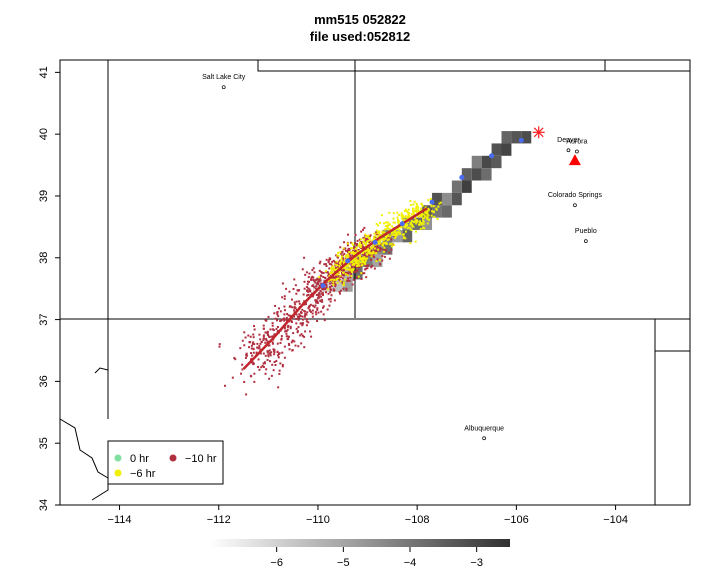  I want to click on y-tick-label: 35, so click(44, 443).